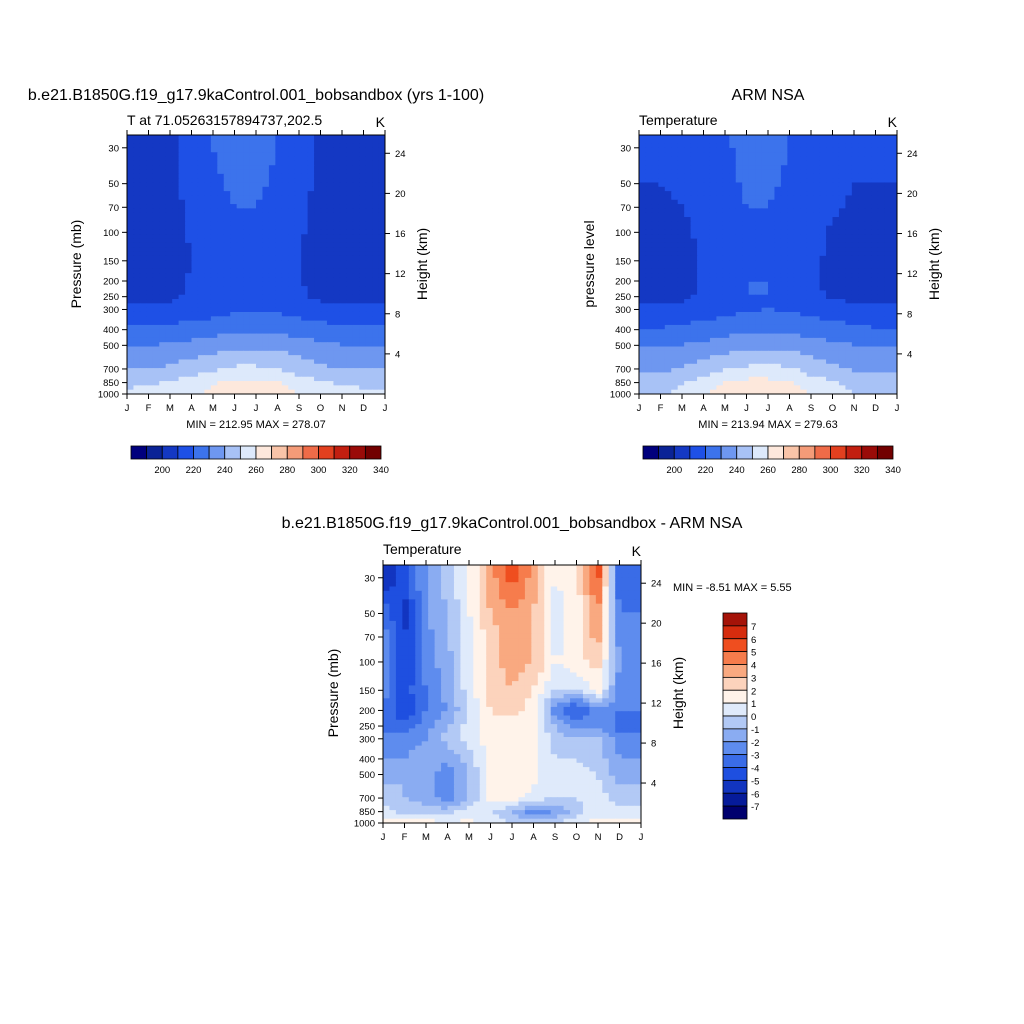 The height and width of the screenshot is (1024, 1024). I want to click on x-tick-label: J, so click(256, 408).